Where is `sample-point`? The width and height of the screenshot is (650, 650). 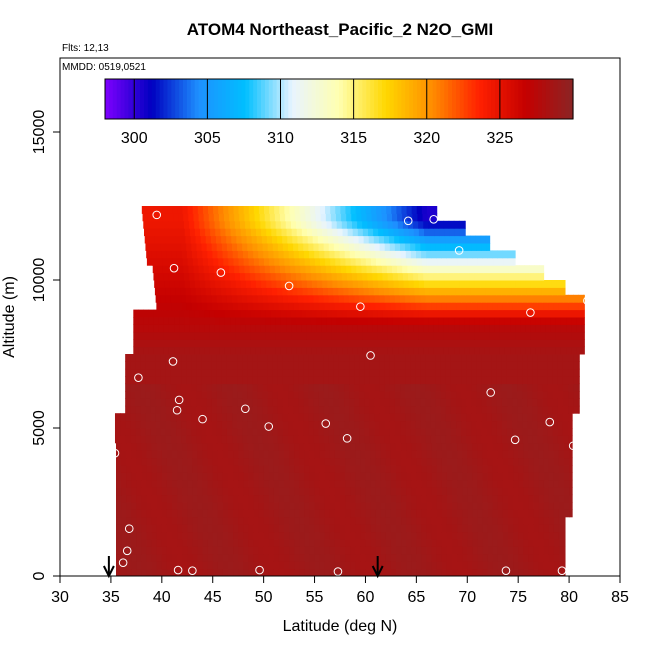
sample-point is located at coordinates (338, 571).